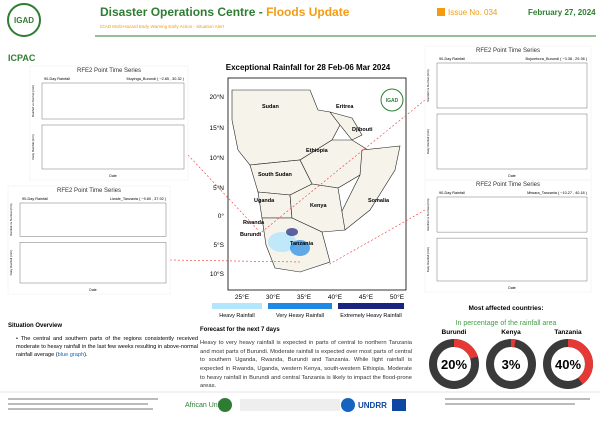 Image resolution: width=600 pixels, height=424 pixels. What do you see at coordinates (379, 201) in the screenshot?
I see `country-label: Somalia` at bounding box center [379, 201].